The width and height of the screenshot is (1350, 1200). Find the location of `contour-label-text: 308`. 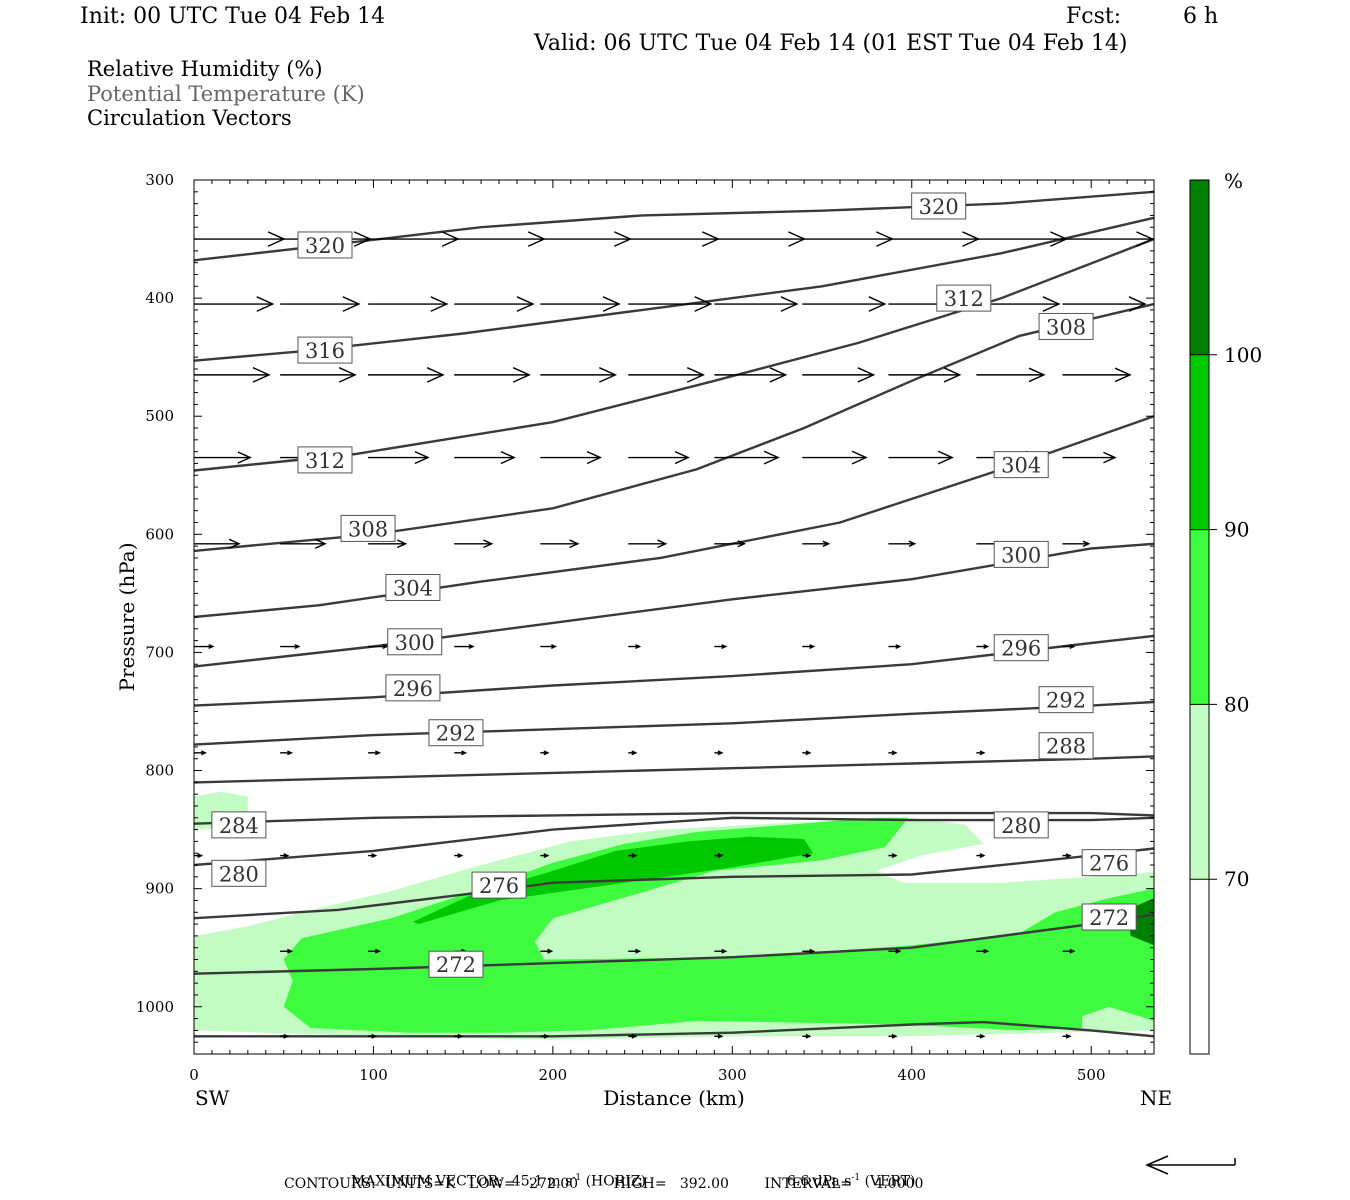

contour-label-text: 308 is located at coordinates (1066, 327).